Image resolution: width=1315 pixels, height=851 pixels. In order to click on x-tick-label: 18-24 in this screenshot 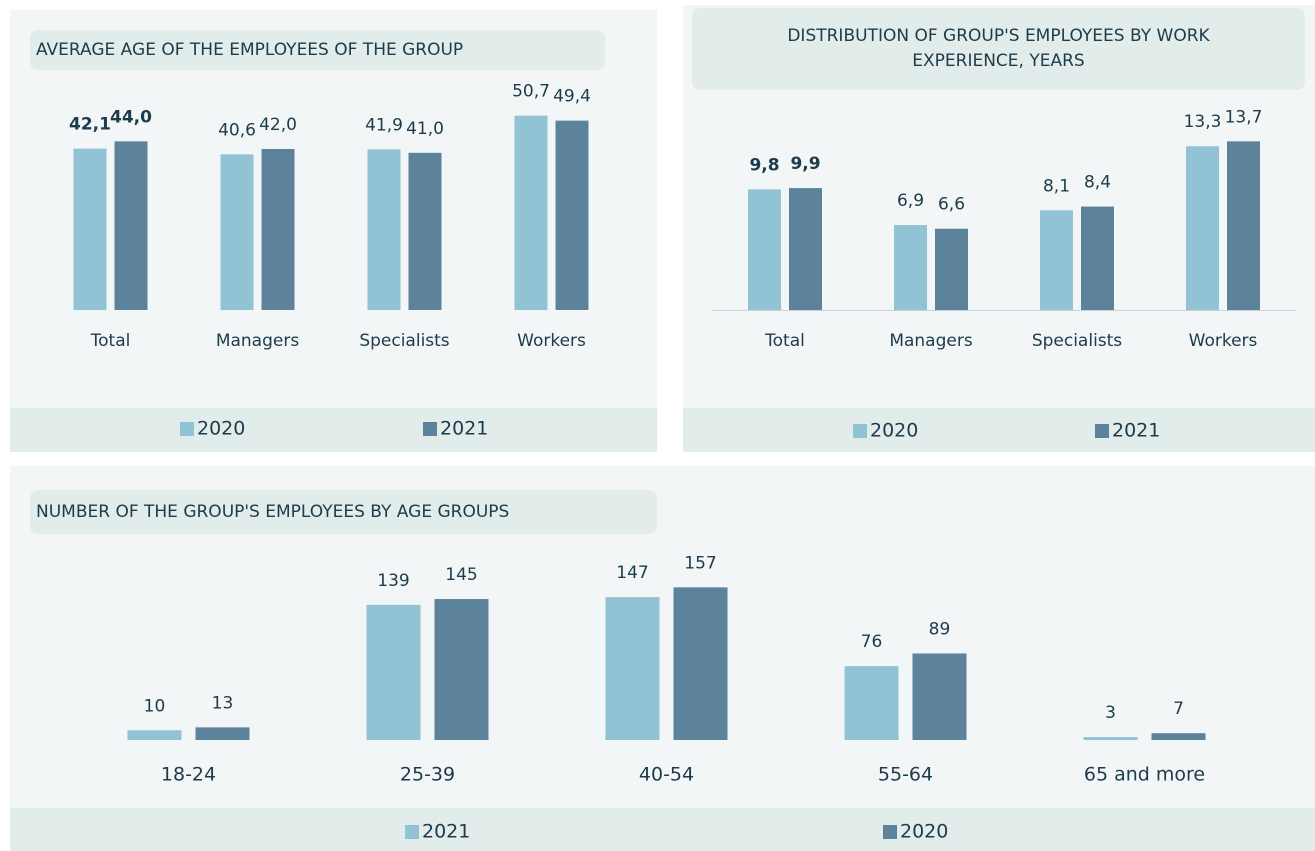, I will do `click(188, 775)`.